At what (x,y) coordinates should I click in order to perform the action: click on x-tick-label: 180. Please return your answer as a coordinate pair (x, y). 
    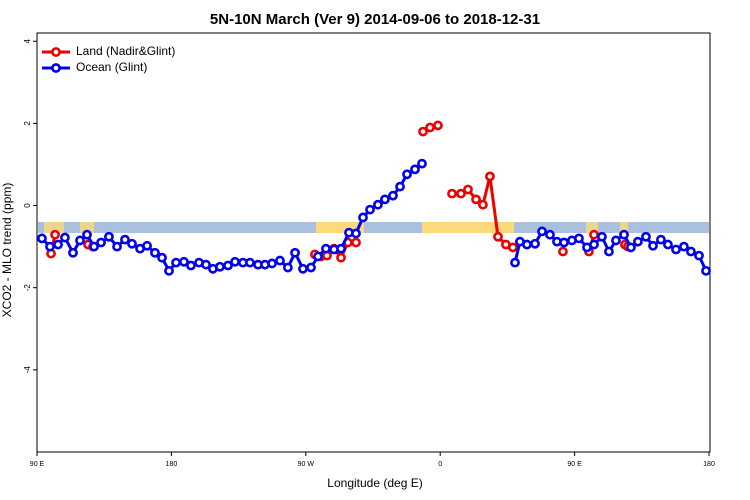
    Looking at the image, I should click on (709, 464).